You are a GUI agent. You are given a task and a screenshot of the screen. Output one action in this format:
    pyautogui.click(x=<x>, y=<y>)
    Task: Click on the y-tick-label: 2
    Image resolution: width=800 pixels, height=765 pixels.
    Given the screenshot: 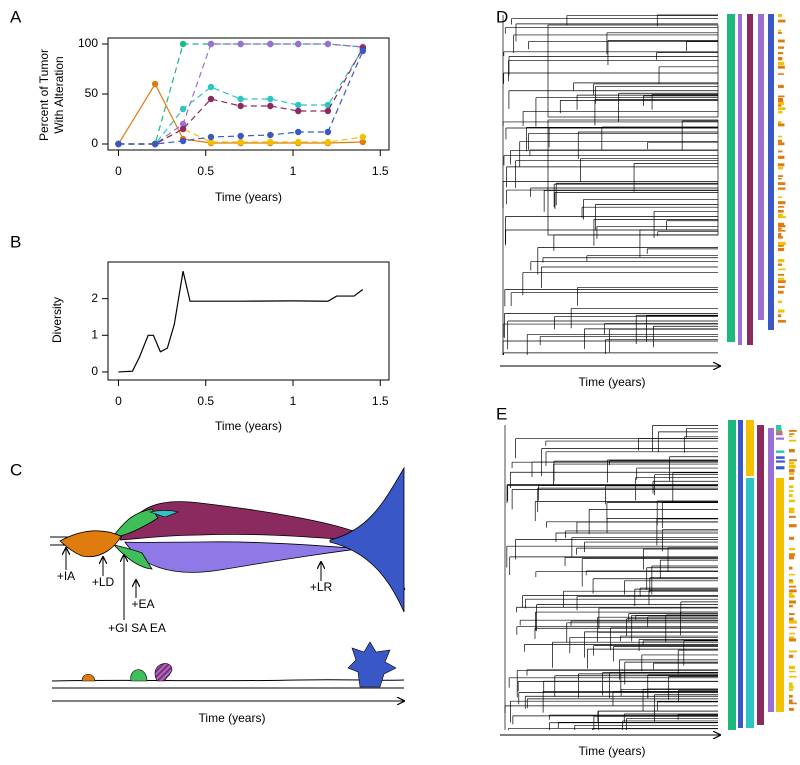 What is the action you would take?
    pyautogui.click(x=94, y=298)
    